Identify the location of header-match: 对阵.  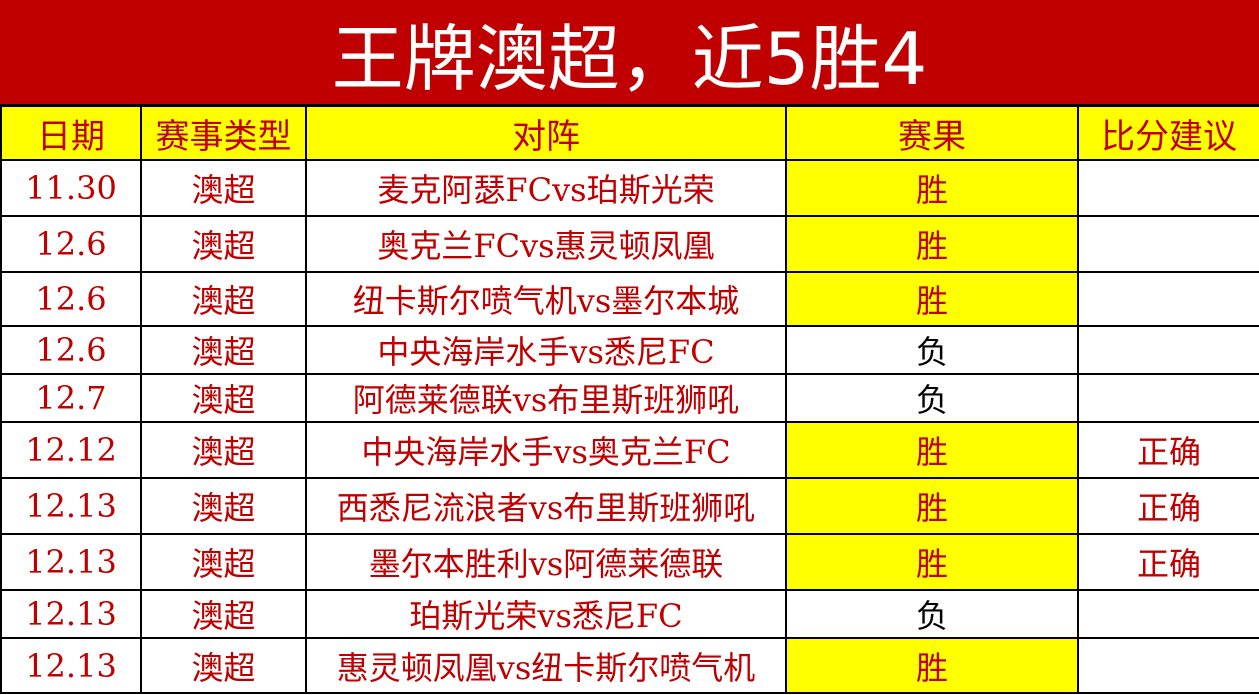
(546, 133).